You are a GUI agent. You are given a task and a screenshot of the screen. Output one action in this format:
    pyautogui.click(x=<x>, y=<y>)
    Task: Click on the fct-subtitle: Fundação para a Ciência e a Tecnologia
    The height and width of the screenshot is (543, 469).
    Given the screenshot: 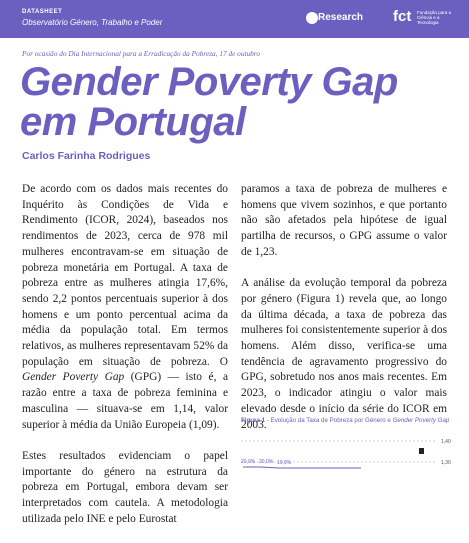 What is the action you would take?
    pyautogui.click(x=434, y=17)
    